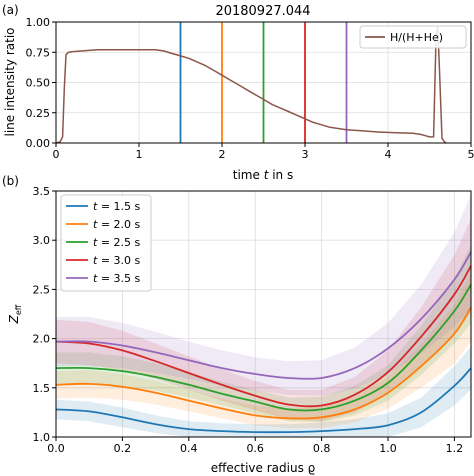 Image resolution: width=474 pixels, height=476 pixels. I want to click on panel-a-label: (a), so click(10, 10).